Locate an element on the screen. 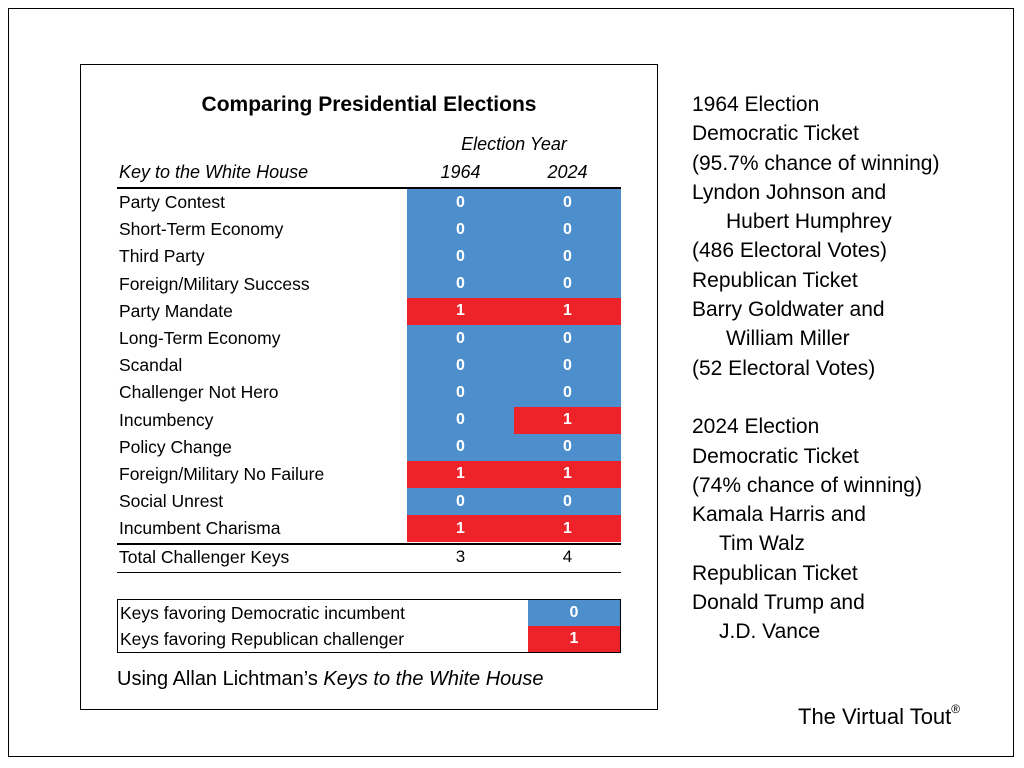  chart-title: Comparing Presidential Elections is located at coordinates (369, 104).